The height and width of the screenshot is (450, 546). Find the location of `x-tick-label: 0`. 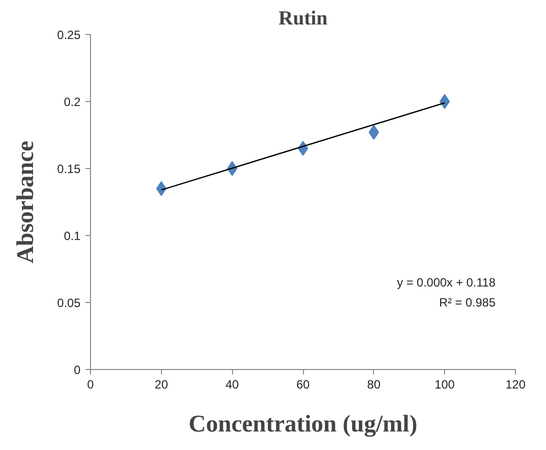

x-tick-label: 0 is located at coordinates (90, 385).